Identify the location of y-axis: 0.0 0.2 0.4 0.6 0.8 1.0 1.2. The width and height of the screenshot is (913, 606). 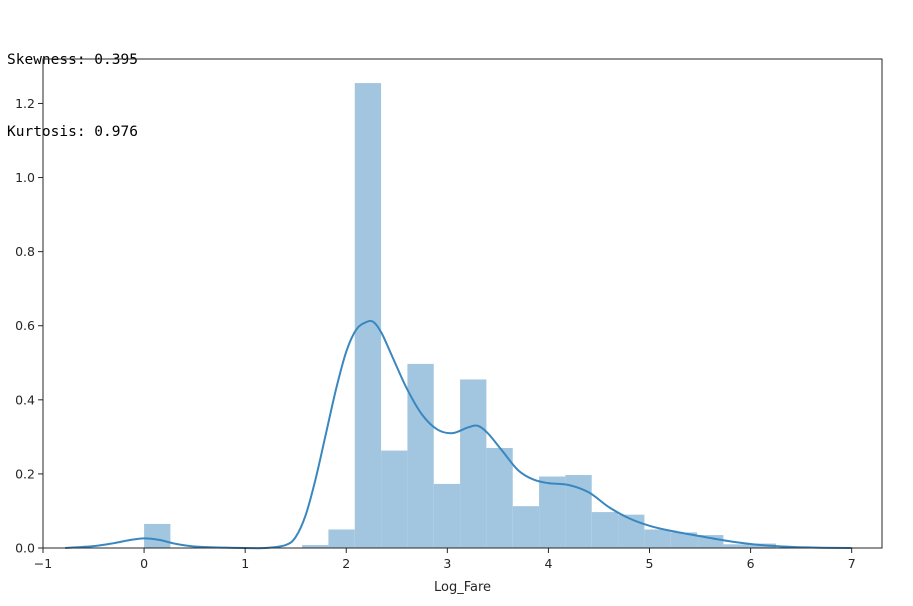
(29, 326).